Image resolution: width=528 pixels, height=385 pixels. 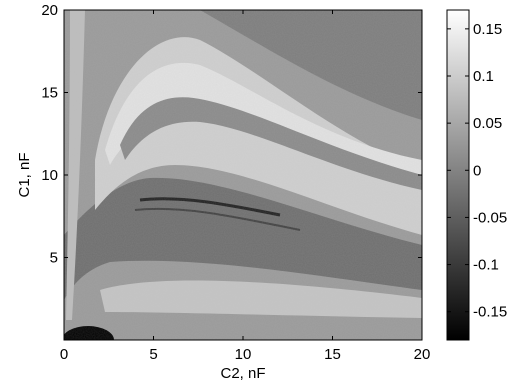 I want to click on colorbar-tick-label: 0.05, so click(x=487, y=123).